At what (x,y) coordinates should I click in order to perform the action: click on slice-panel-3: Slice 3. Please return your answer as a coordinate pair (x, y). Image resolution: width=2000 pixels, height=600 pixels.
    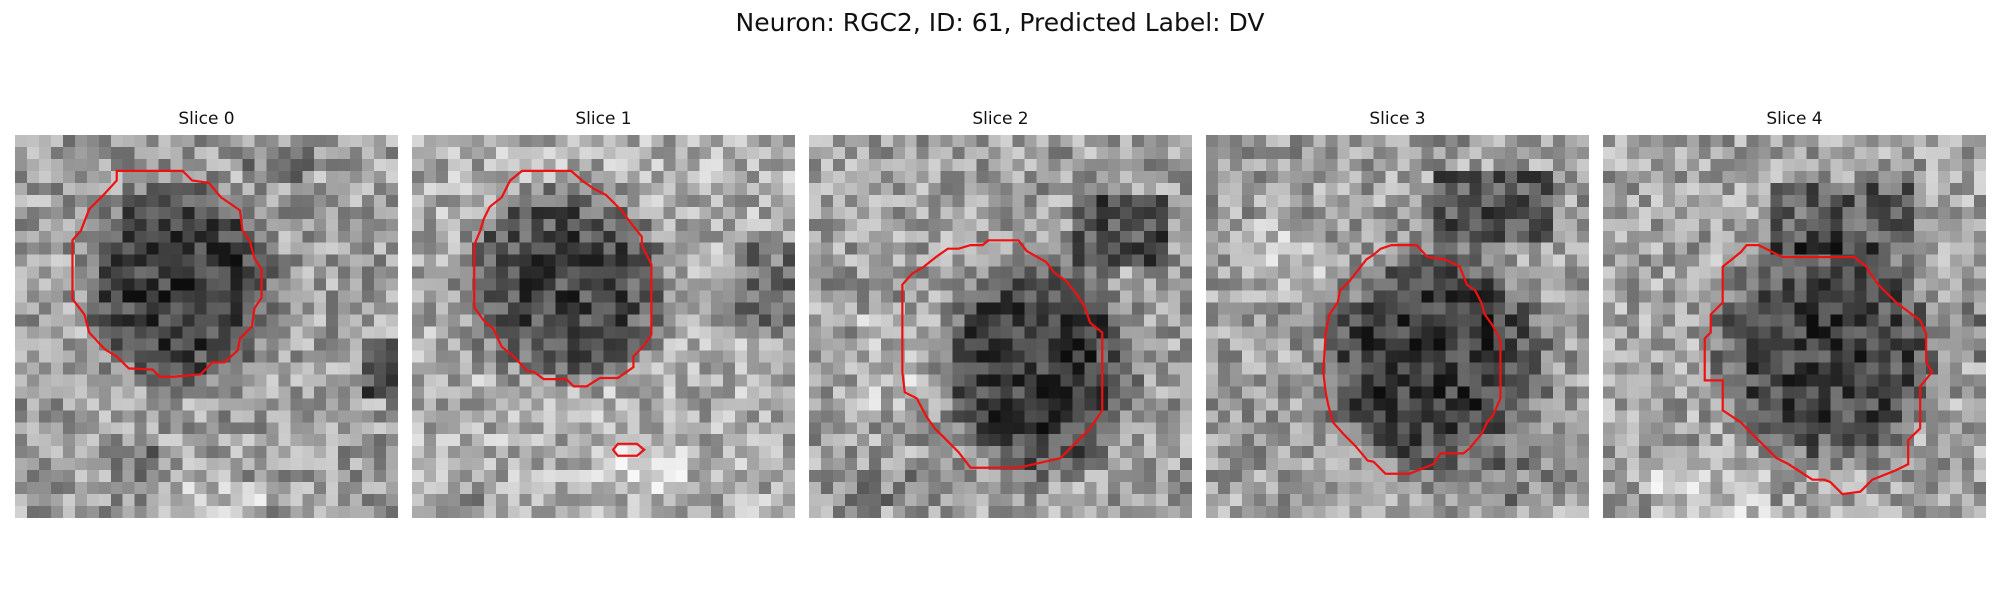
    Looking at the image, I should click on (1397, 313).